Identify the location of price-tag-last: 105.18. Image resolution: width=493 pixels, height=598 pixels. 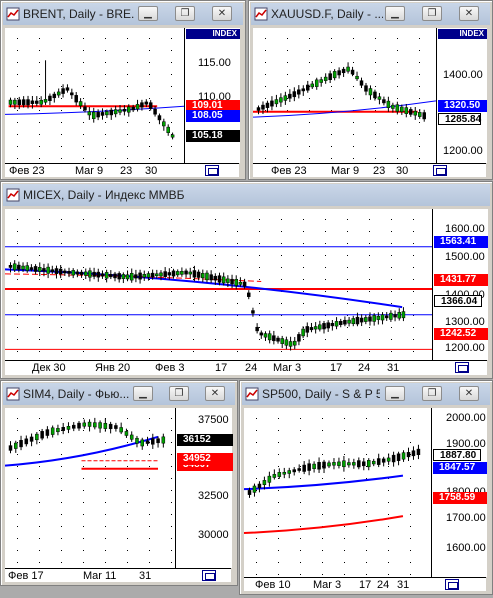
(213, 136).